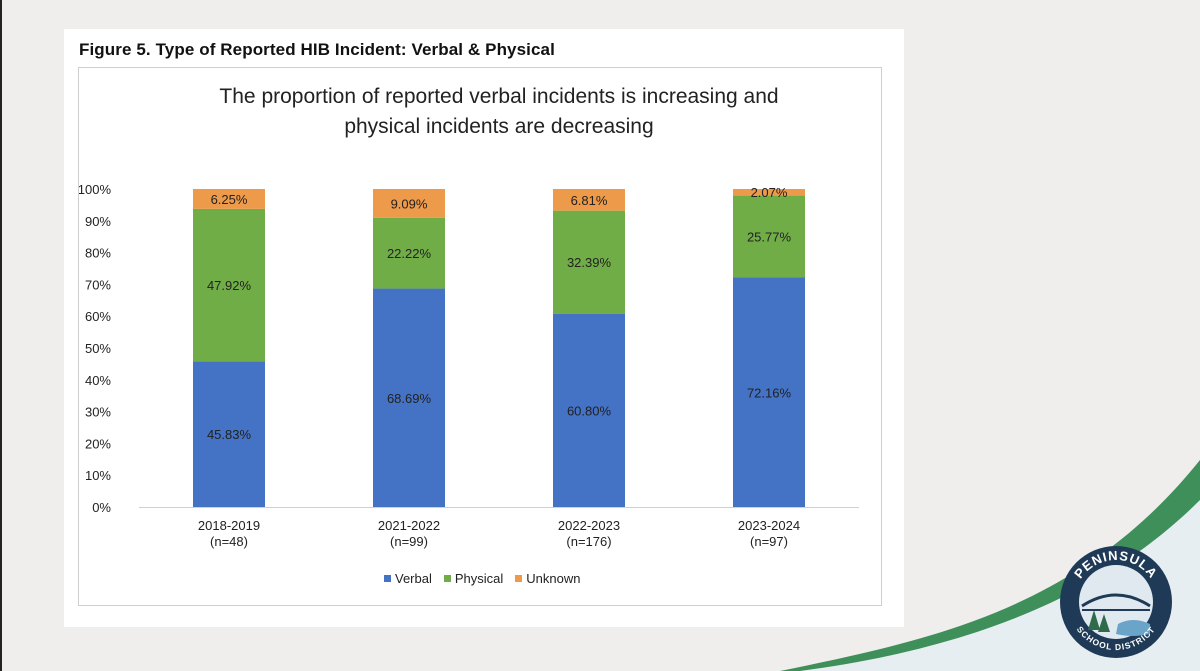 The height and width of the screenshot is (671, 1200). I want to click on y-tick-label: 80%, so click(98, 253).